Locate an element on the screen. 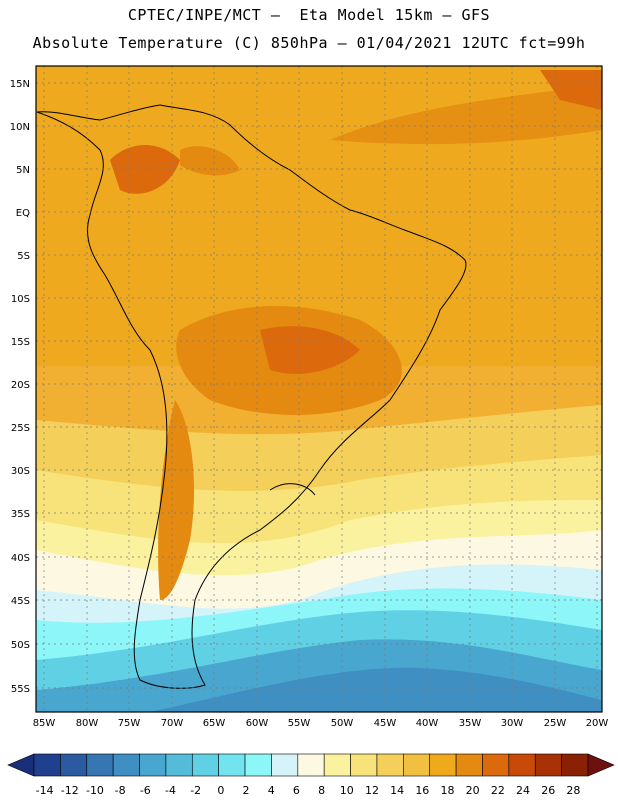 This screenshot has width=618, height=800. lat-label: 45S is located at coordinates (20, 601).